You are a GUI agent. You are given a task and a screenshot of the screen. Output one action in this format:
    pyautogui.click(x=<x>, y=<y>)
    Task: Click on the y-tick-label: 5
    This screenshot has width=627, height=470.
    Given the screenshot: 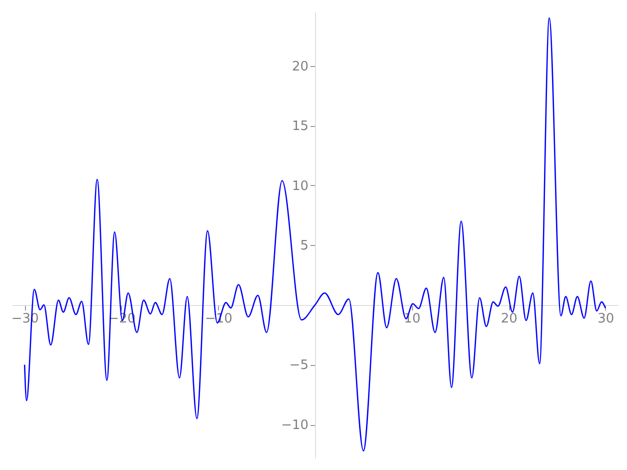 What is the action you would take?
    pyautogui.click(x=304, y=246)
    